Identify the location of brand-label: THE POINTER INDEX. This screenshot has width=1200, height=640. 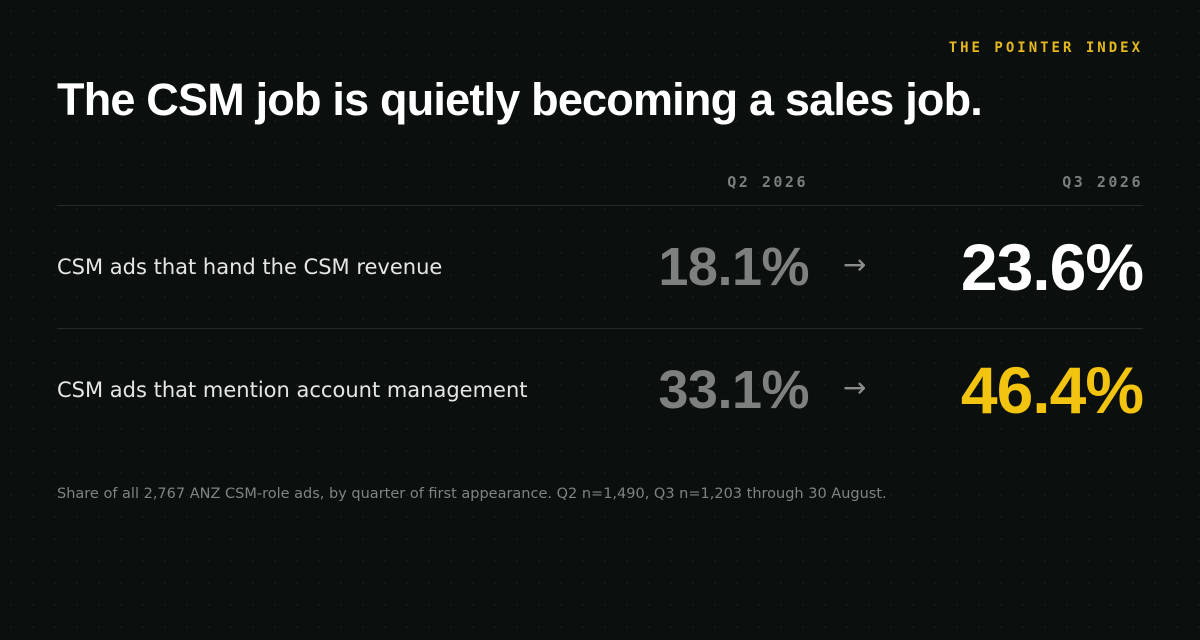
(1045, 48).